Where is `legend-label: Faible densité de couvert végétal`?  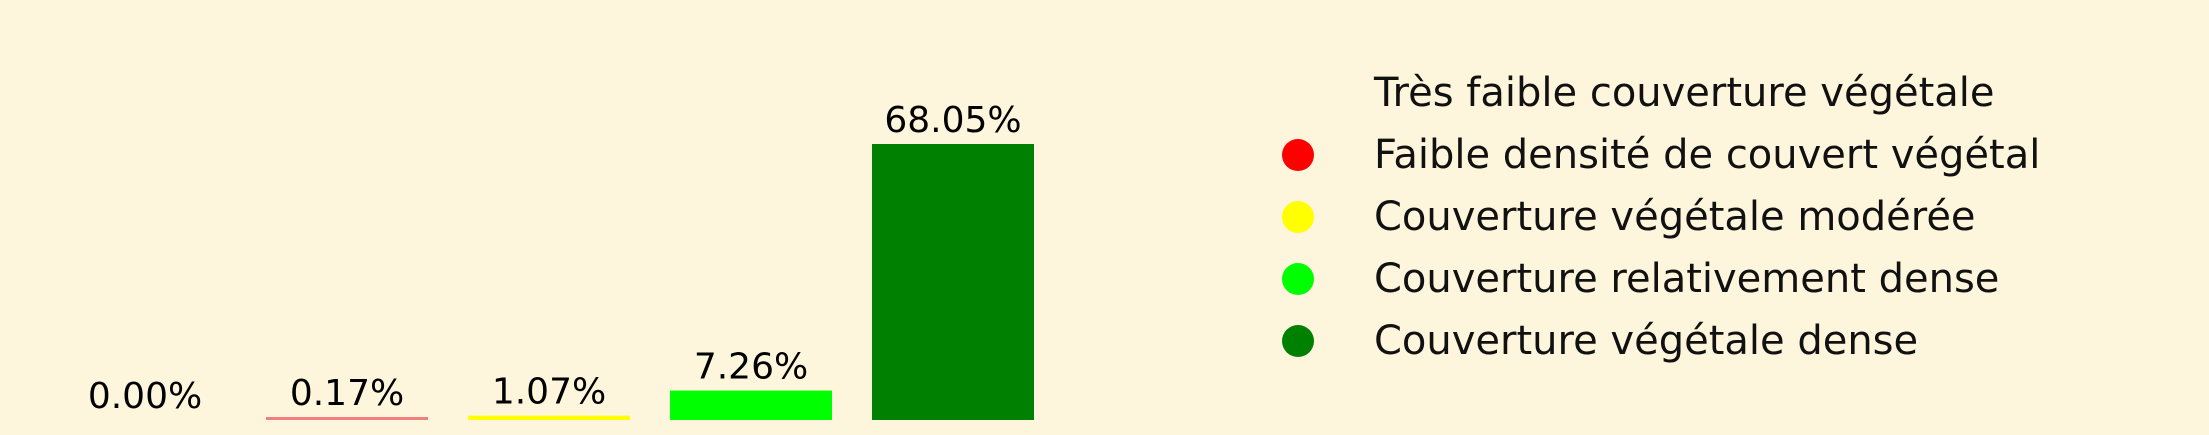
legend-label: Faible densité de couvert végétal is located at coordinates (1707, 155).